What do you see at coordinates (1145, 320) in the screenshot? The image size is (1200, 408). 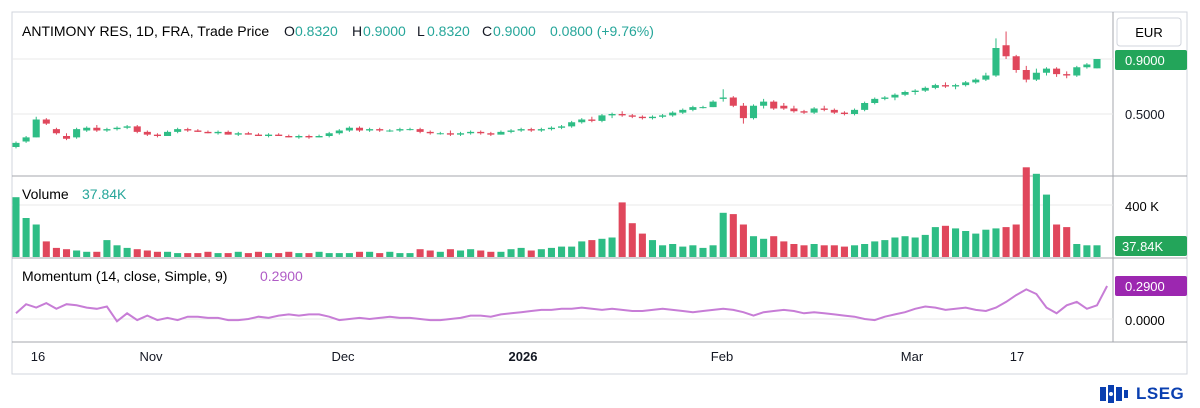 I see `momentum-tick-label: 0.0000` at bounding box center [1145, 320].